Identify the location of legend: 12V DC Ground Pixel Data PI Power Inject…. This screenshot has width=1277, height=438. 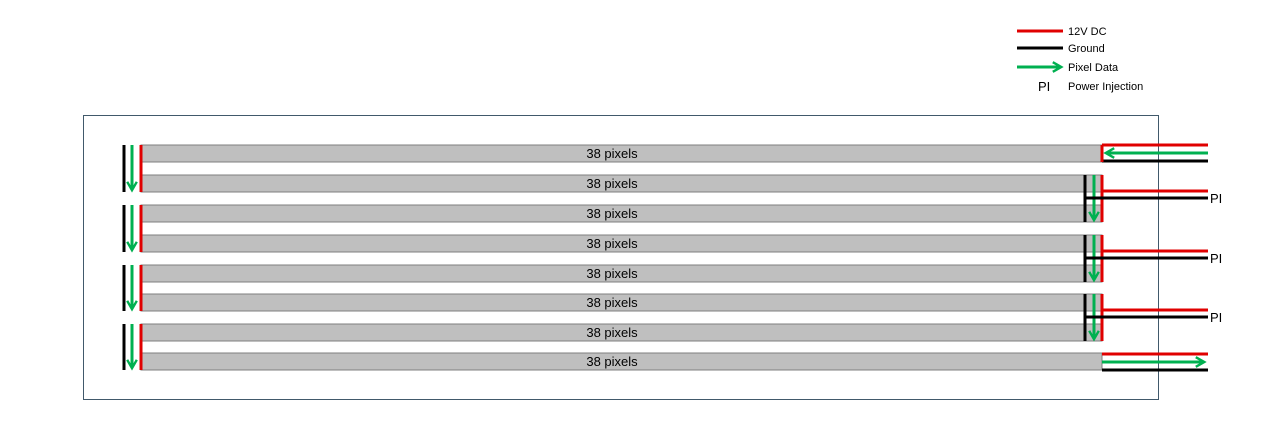
(1080, 60).